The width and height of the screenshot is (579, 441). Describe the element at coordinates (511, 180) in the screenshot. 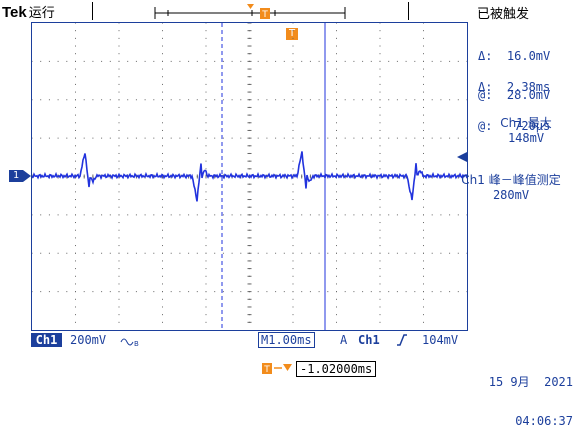

I see `measurement-pk2pk-label: Ch1 峰－峰值测定` at that location.